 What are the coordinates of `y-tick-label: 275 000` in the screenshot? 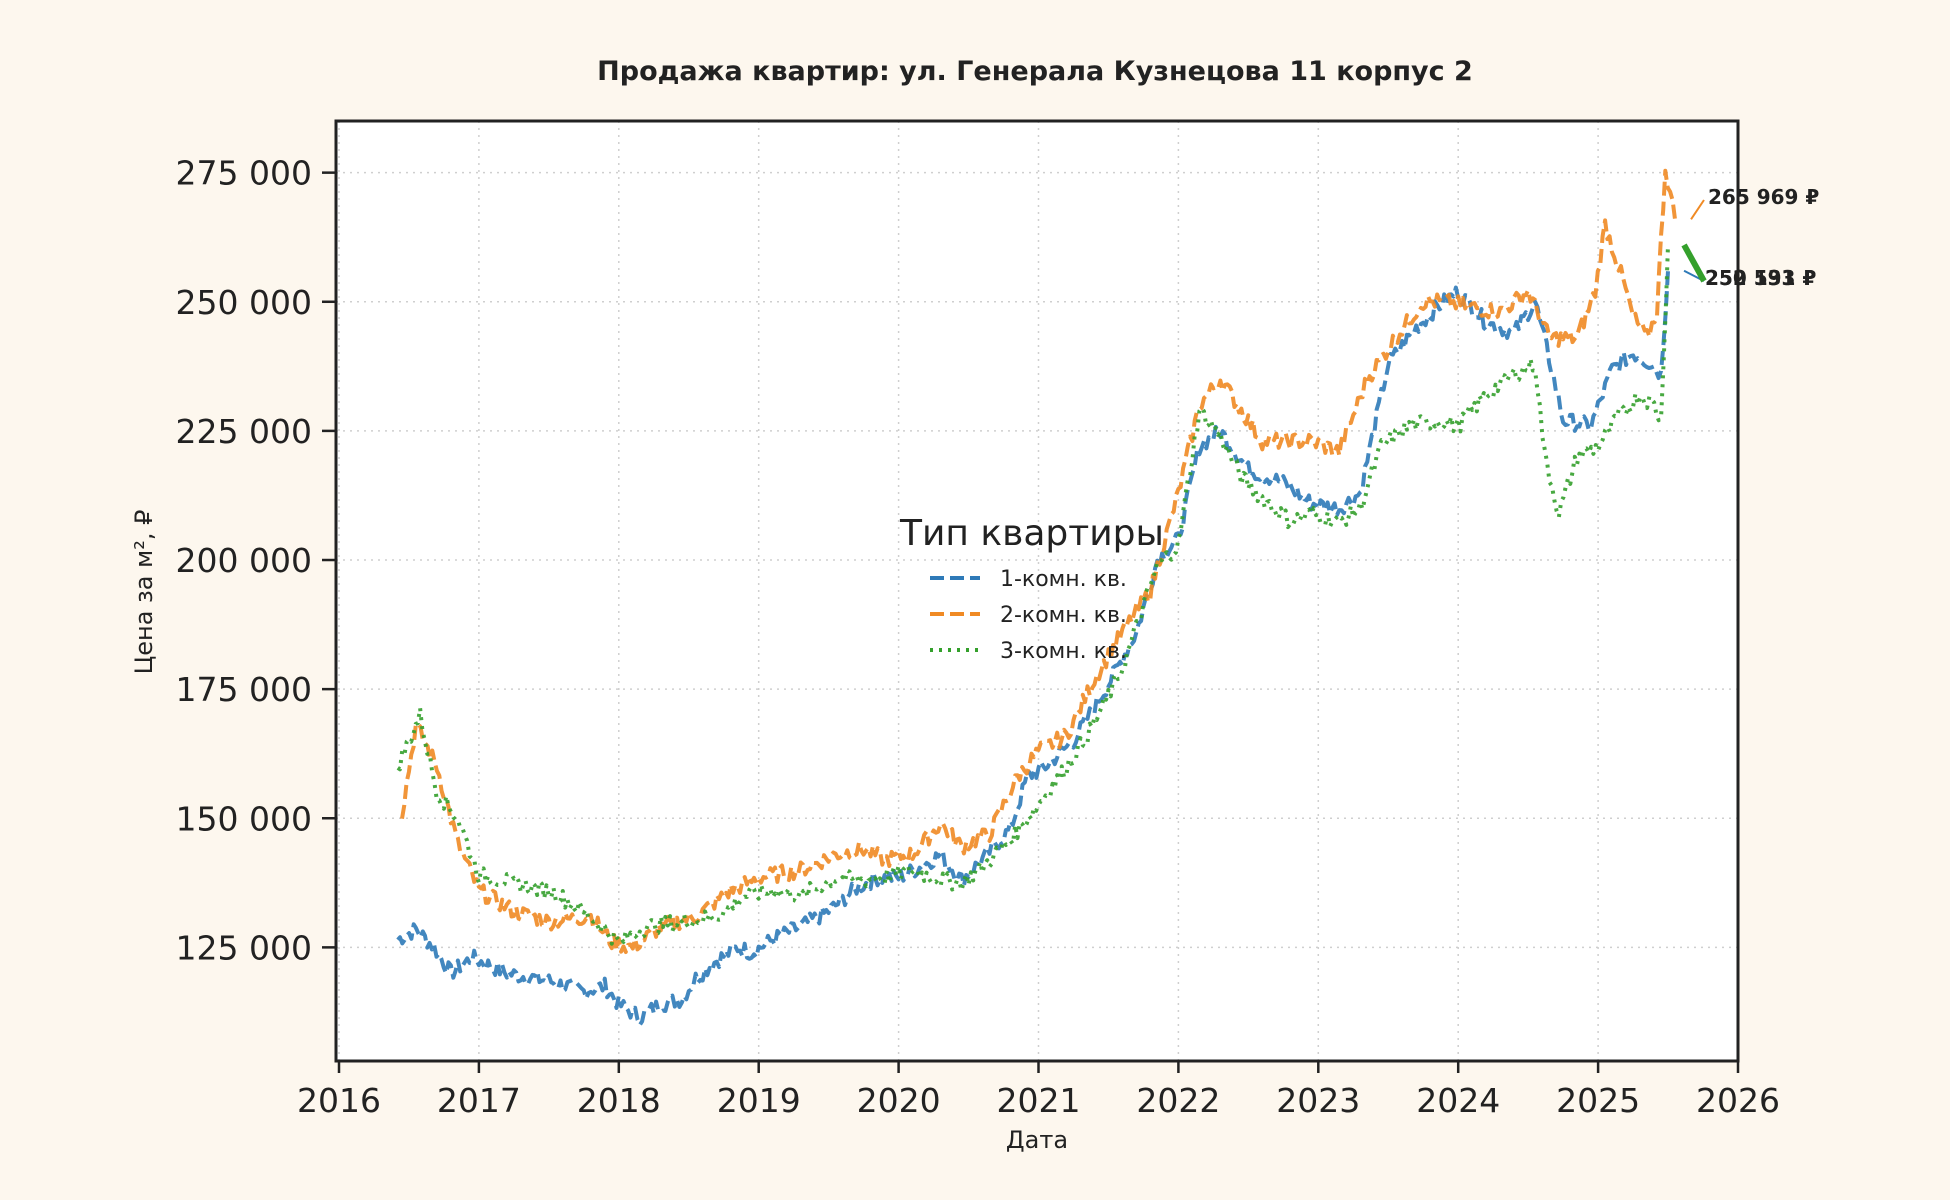 It's located at (244, 173).